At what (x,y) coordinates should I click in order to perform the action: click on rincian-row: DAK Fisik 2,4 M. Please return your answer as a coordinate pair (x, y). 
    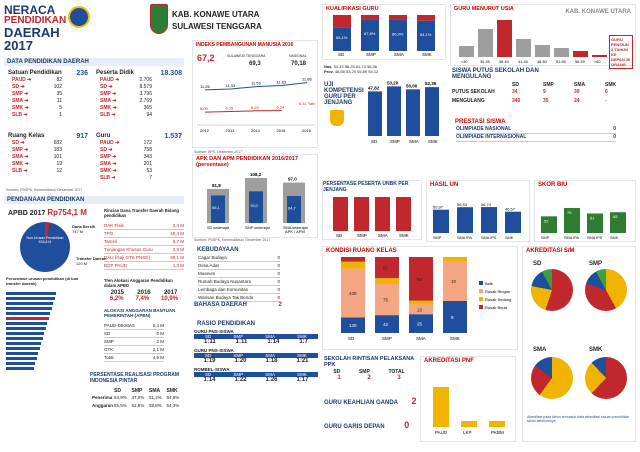
    Looking at the image, I should click on (144, 226).